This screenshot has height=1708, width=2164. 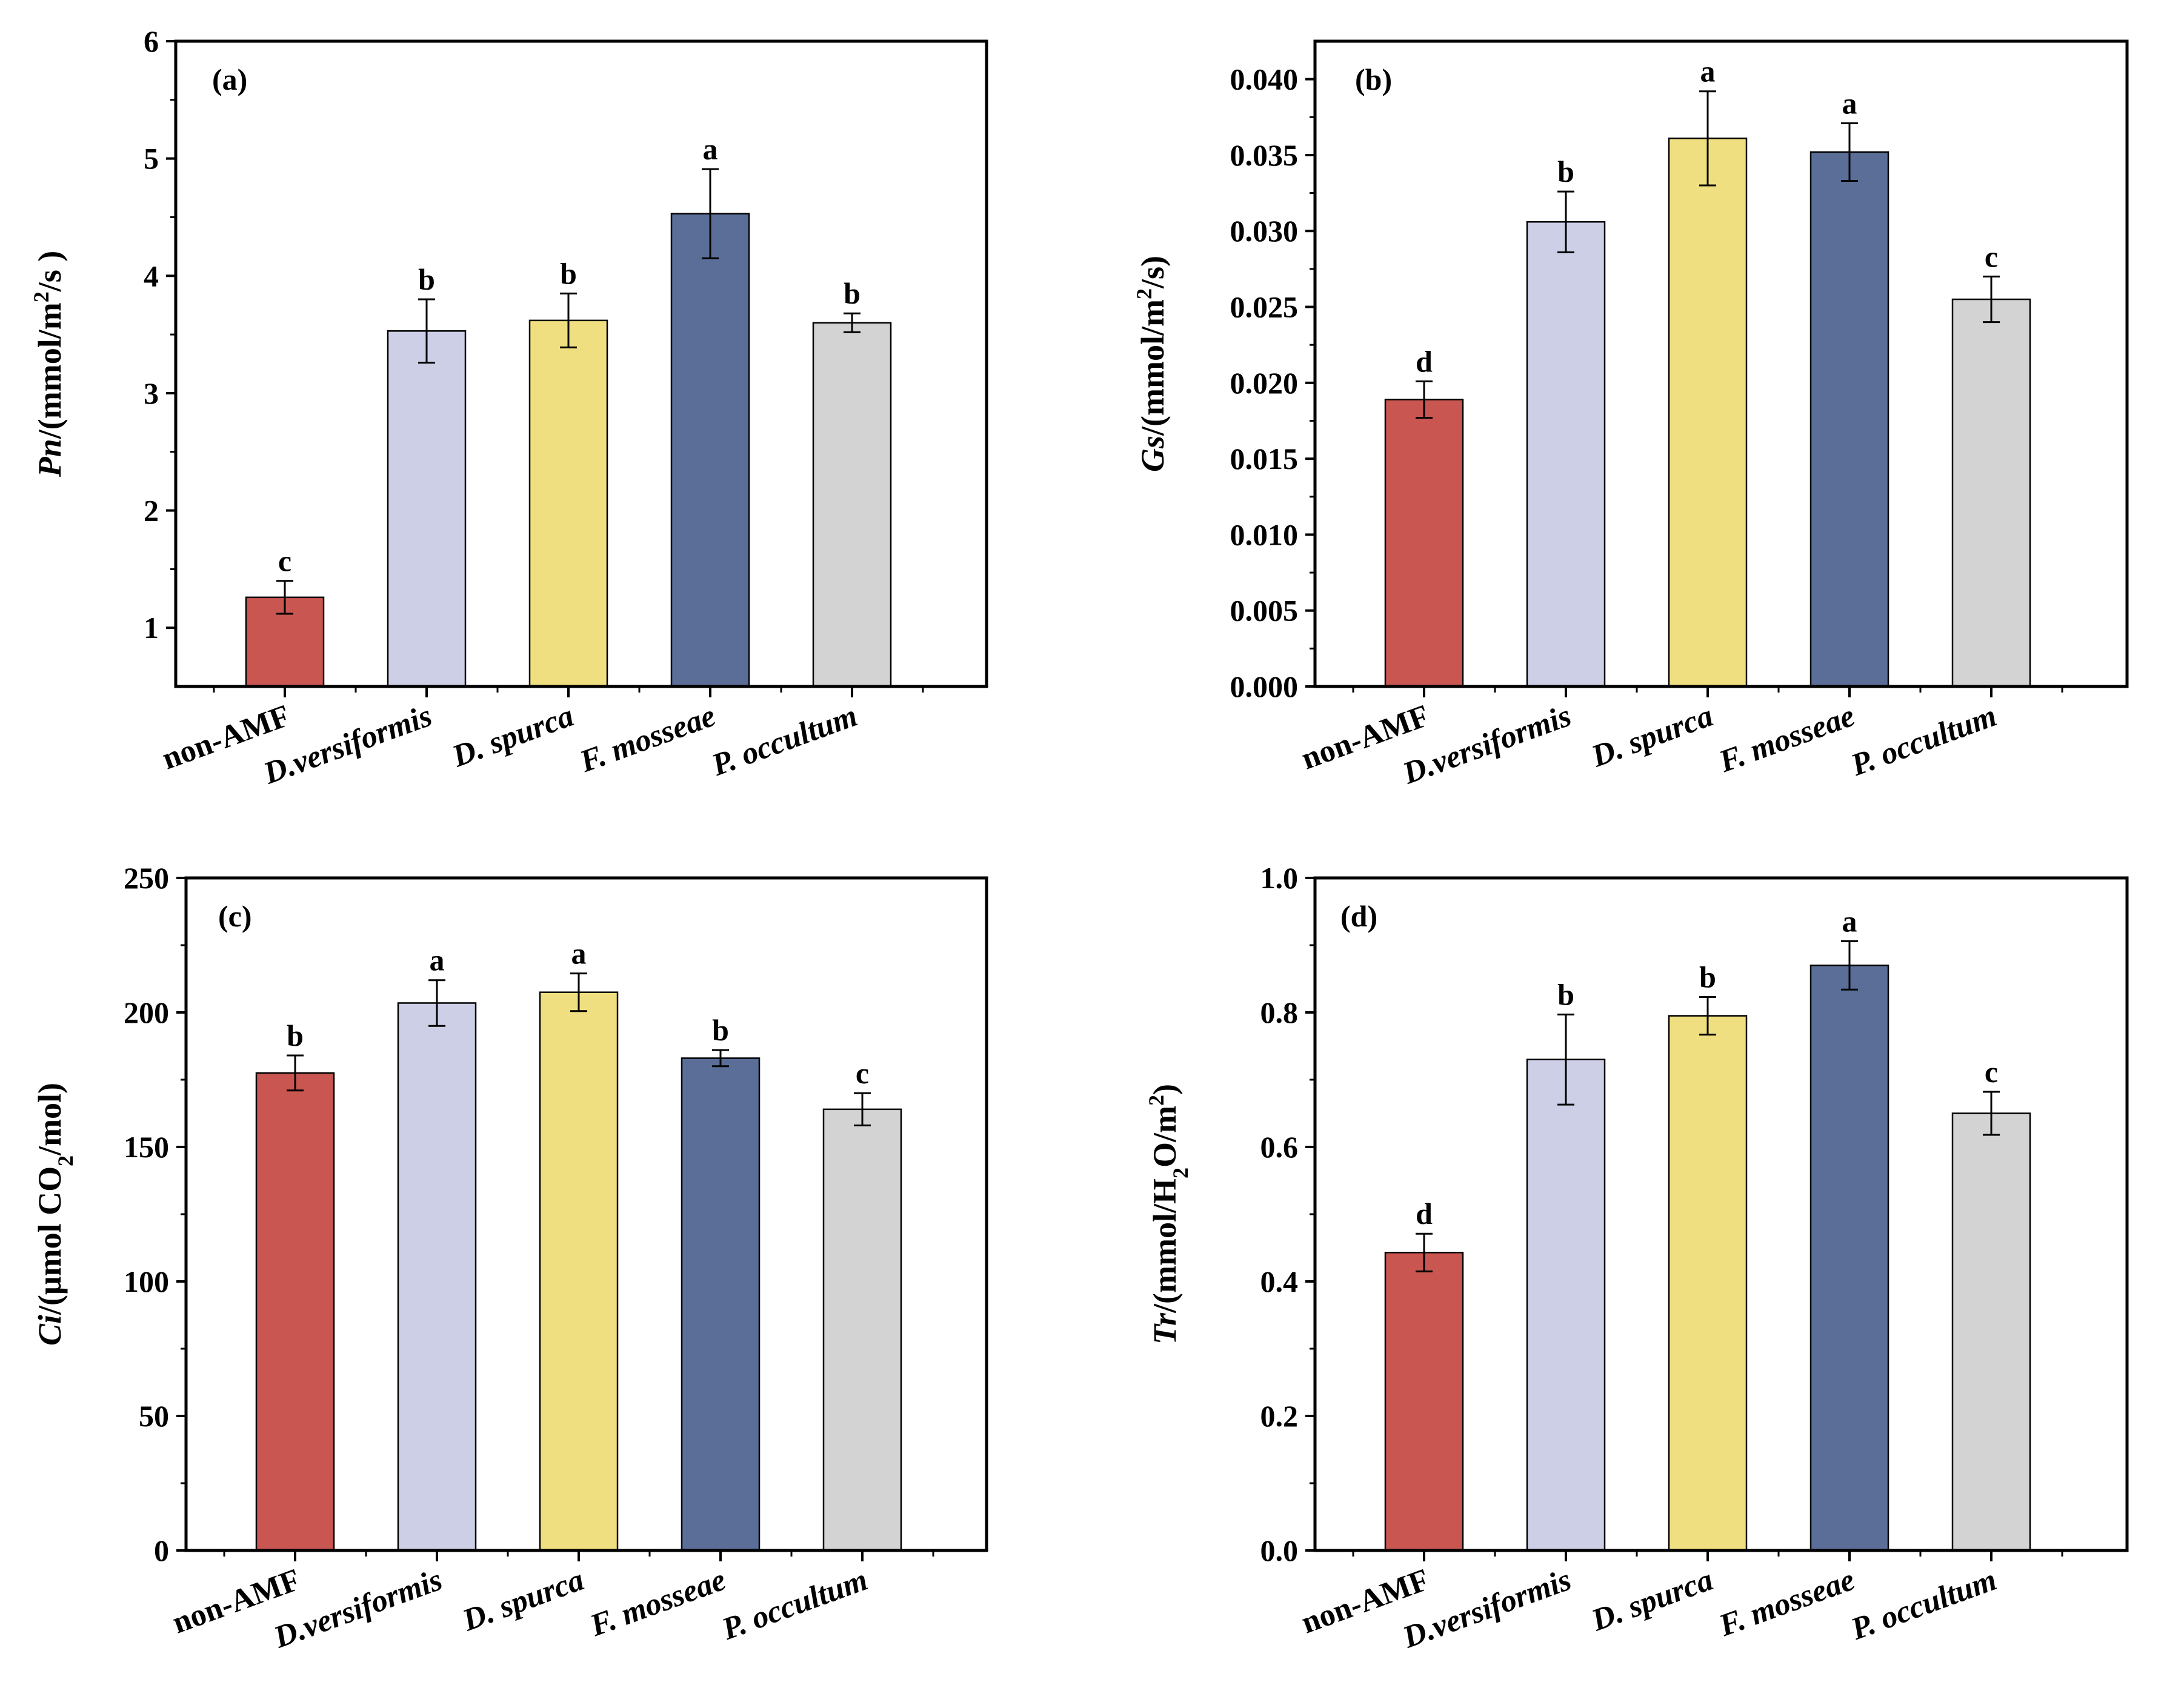 What do you see at coordinates (151, 276) in the screenshot?
I see `y-tick-label: 4` at bounding box center [151, 276].